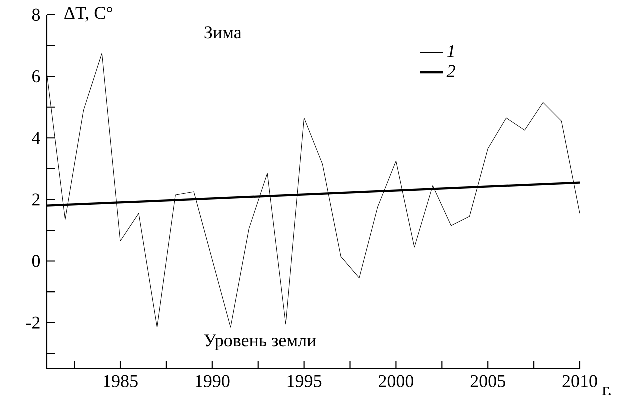  I want to click on y-tick-label: 4, so click(36, 138).